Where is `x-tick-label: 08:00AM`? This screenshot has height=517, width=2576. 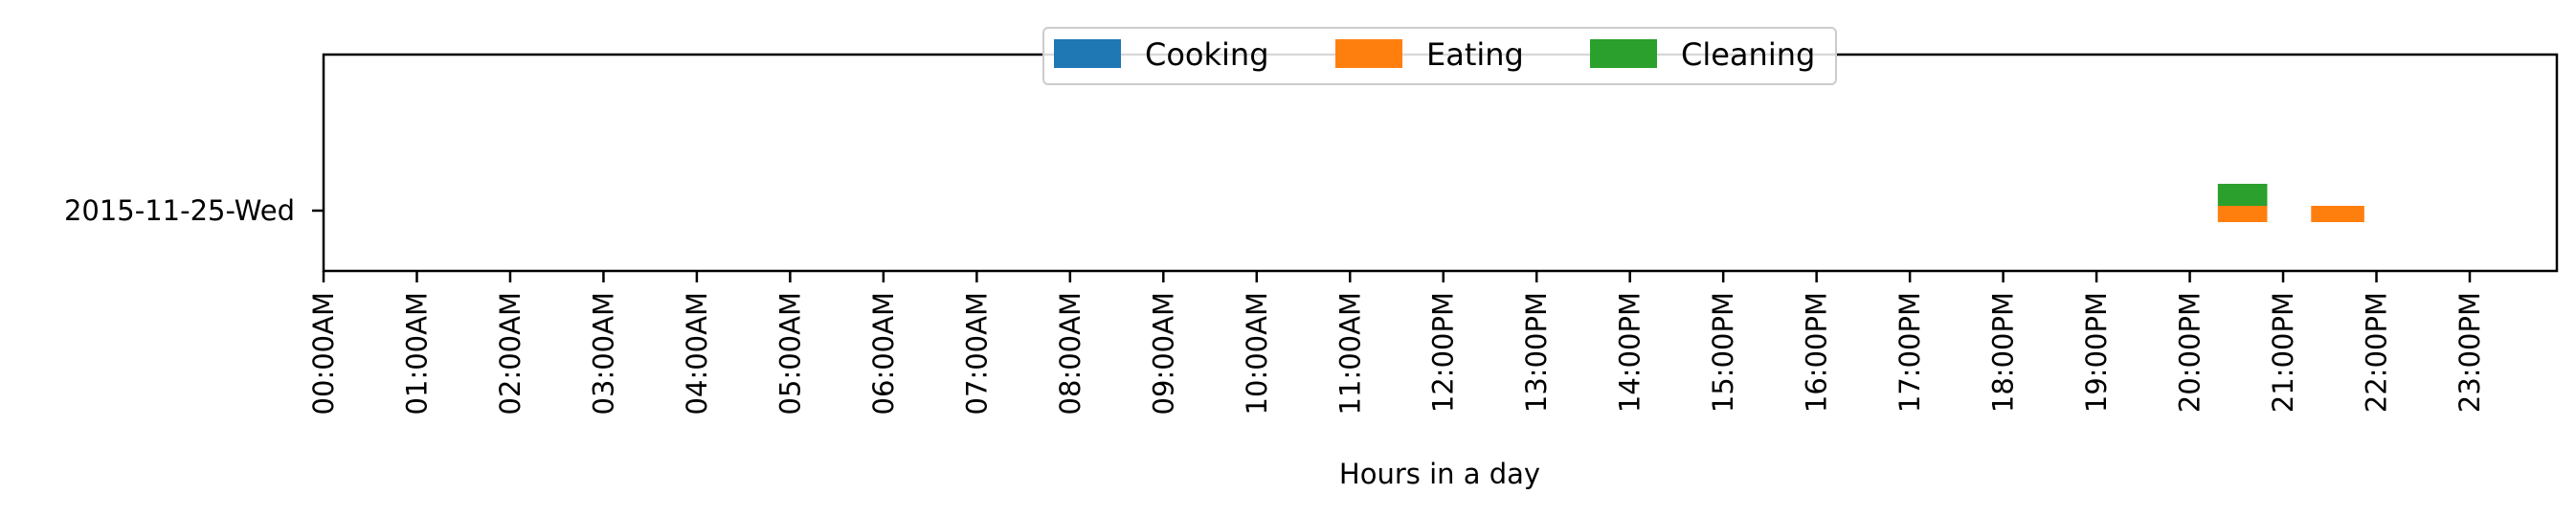 x-tick-label: 08:00AM is located at coordinates (1070, 353).